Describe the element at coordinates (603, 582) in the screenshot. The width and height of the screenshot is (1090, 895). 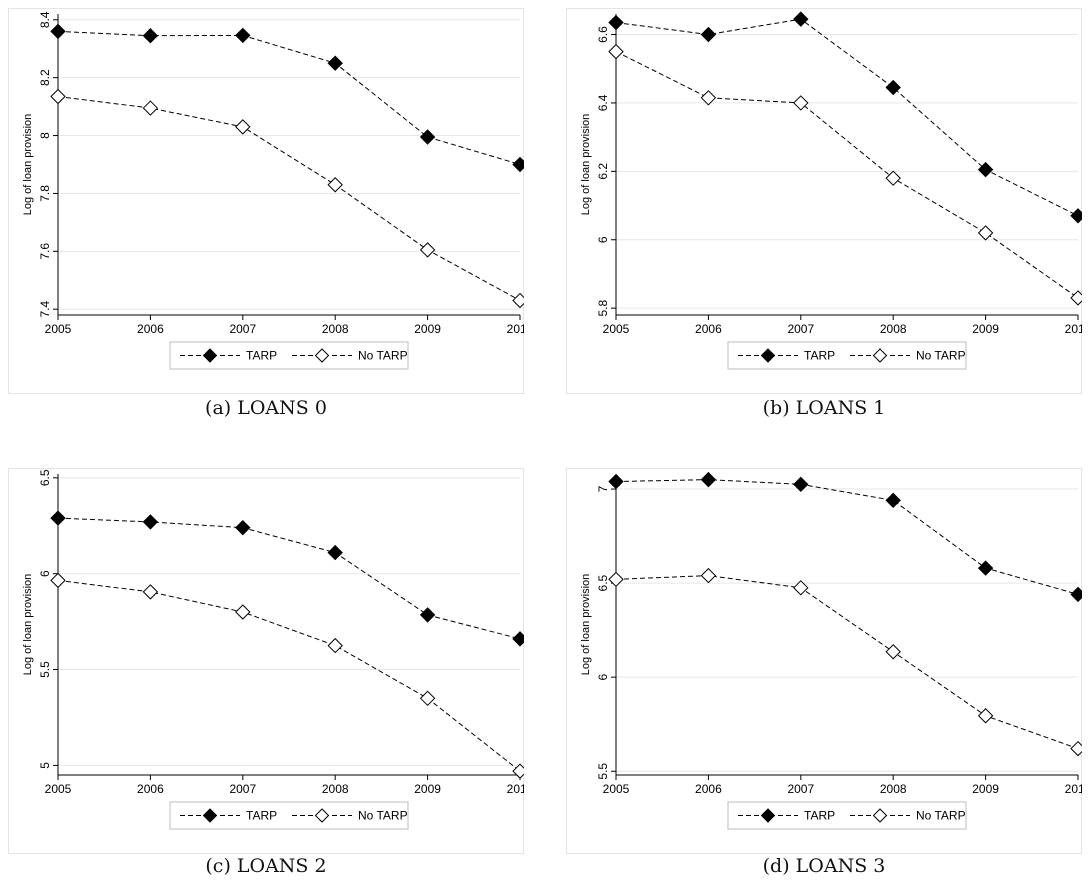
I see `y-tick-label-2: 6.5` at that location.